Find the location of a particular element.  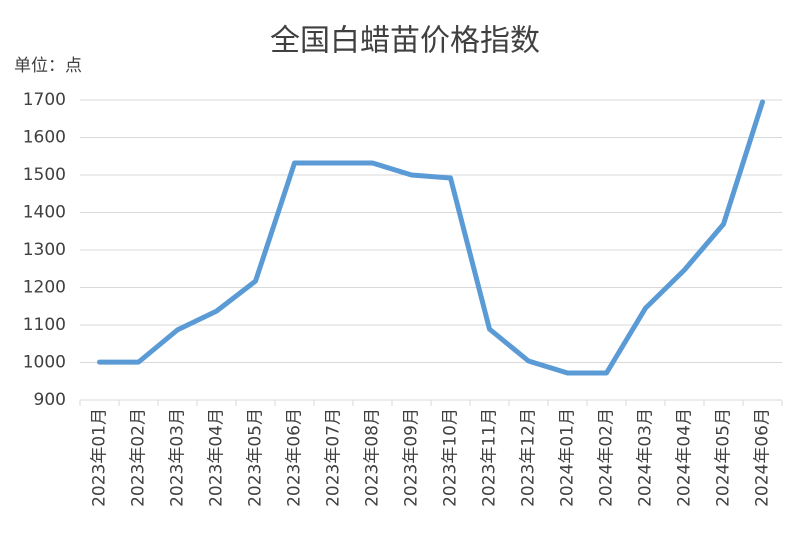

x-tick-label: 2023年05月 is located at coordinates (256, 457).